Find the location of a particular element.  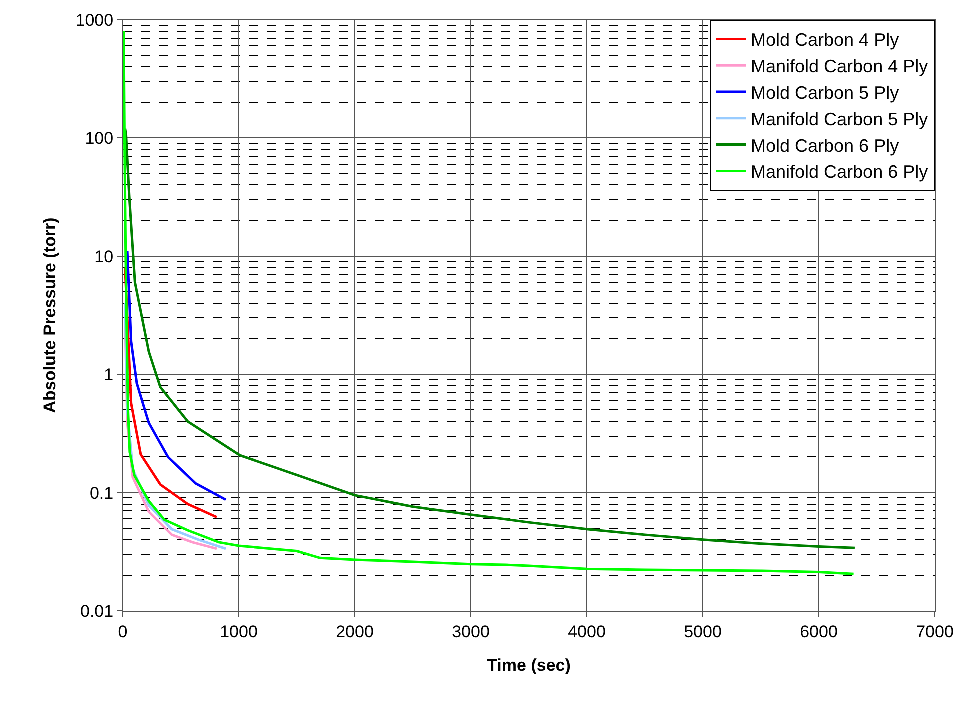

legend-label: Manifold Carbon 4 Ply is located at coordinates (839, 66).